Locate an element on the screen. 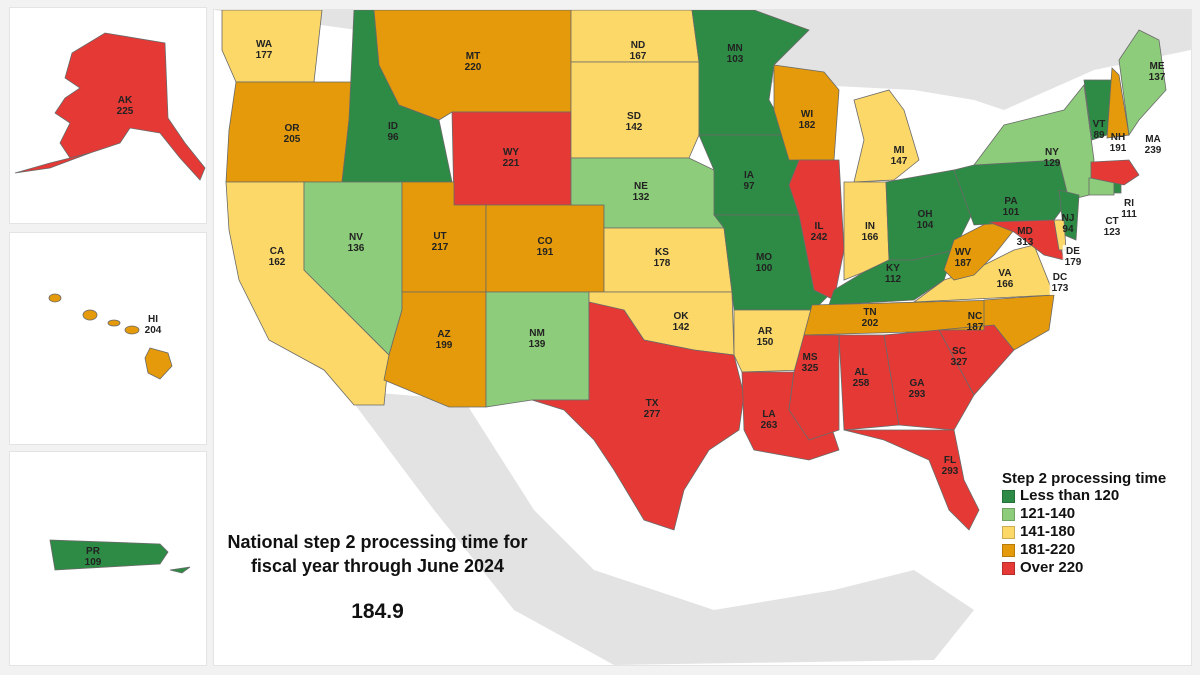  state-label-ma: MA 239 is located at coordinates (1153, 145).